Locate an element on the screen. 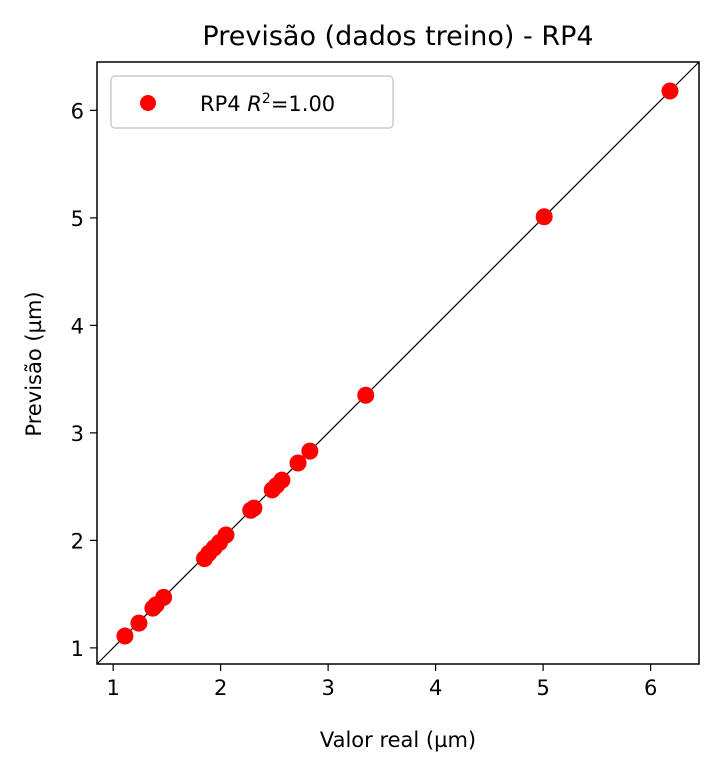 The height and width of the screenshot is (777, 720). legend-label-var: R is located at coordinates (254, 104).